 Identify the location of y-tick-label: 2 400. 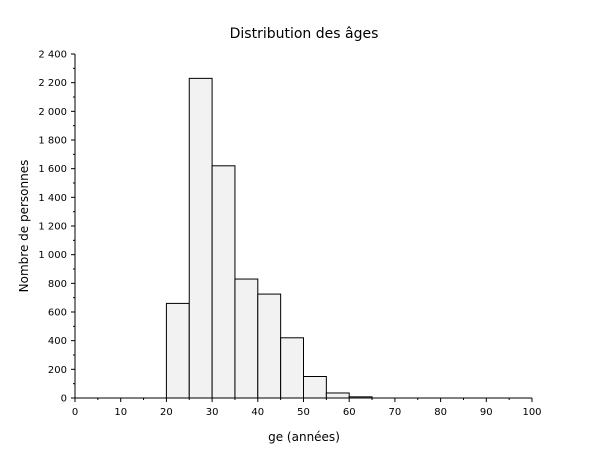
(52, 55).